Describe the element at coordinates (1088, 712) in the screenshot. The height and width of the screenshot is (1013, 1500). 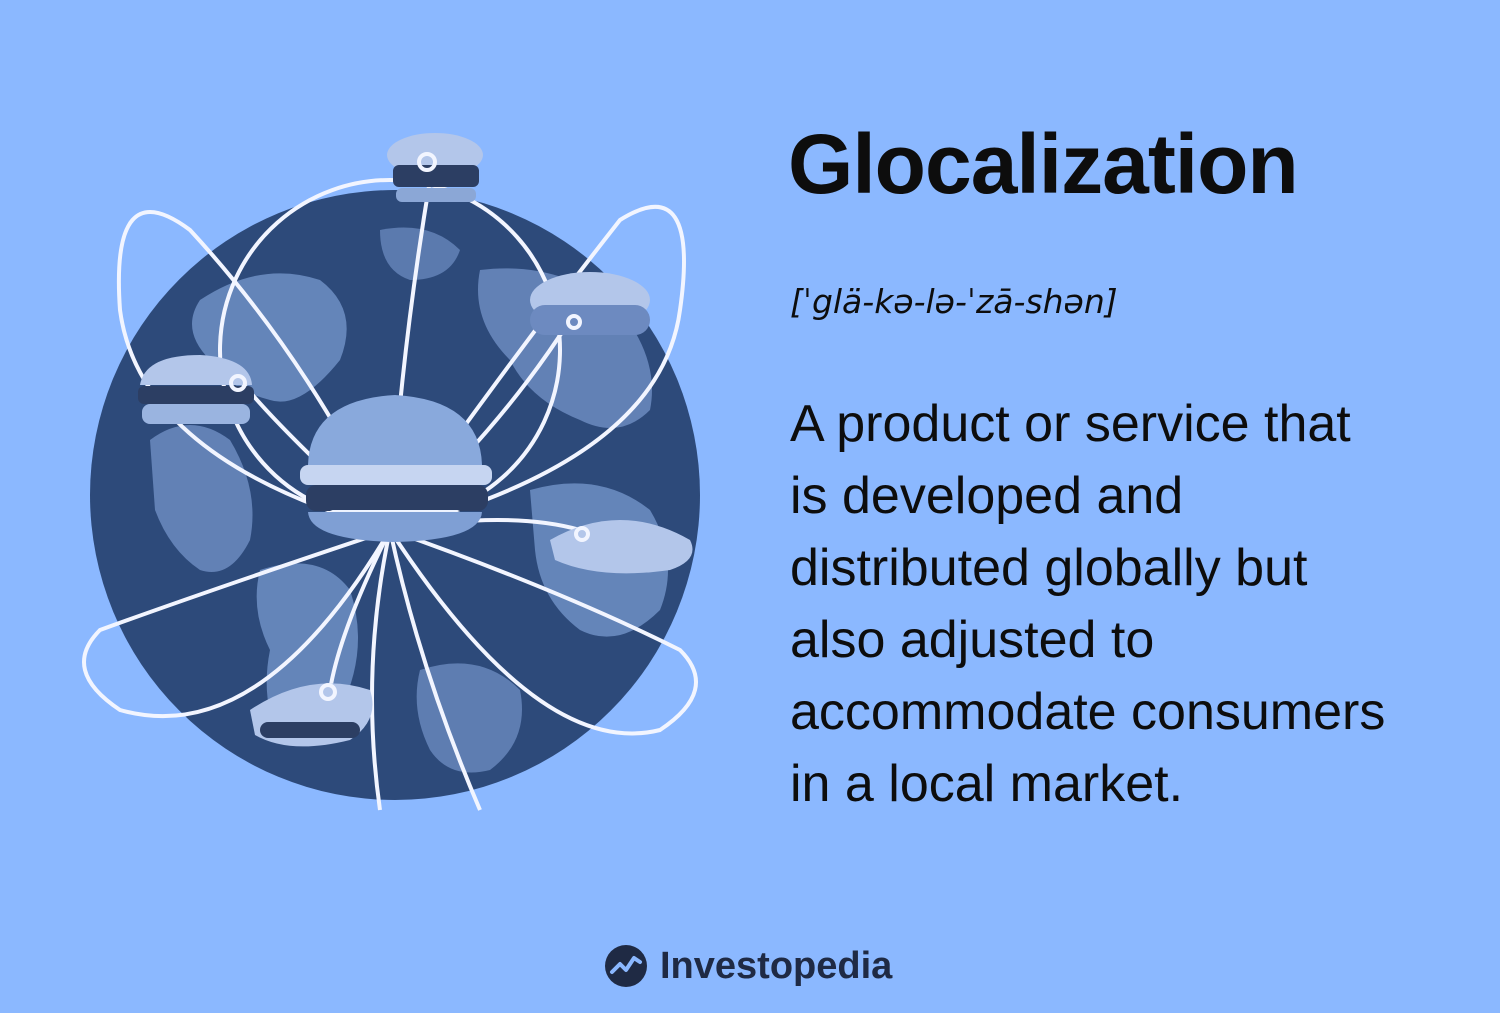
I see `definition-line: accommodate consumers` at that location.